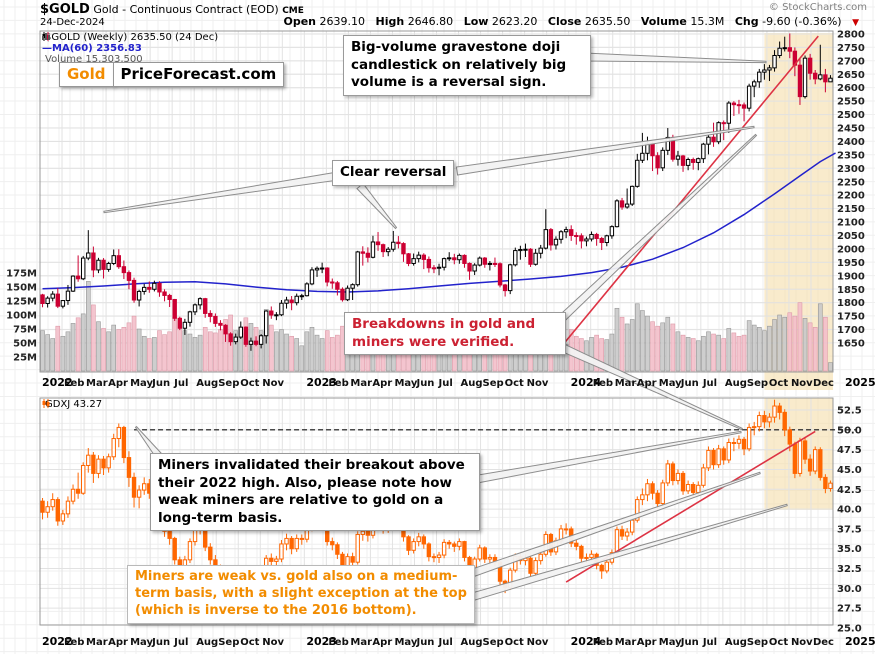 This screenshot has height=654, width=875. Describe the element at coordinates (707, 21) in the screenshot. I see `volume-value: 15.3M` at that location.